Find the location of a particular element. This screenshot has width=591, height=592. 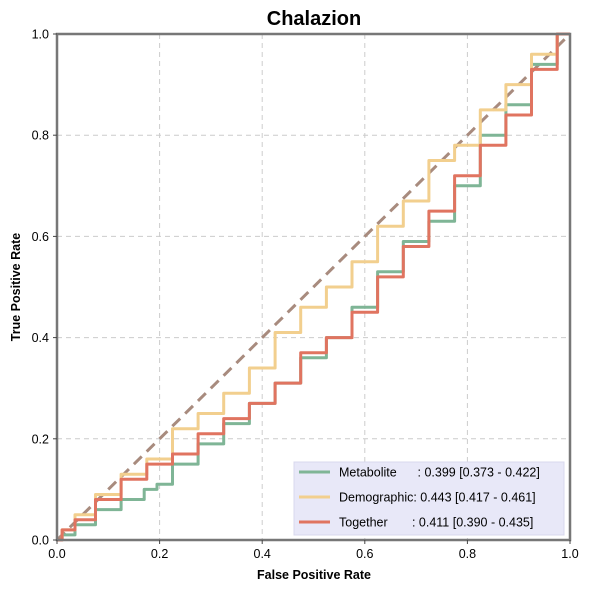

x-tick-label-2: 0.4 is located at coordinates (262, 554).